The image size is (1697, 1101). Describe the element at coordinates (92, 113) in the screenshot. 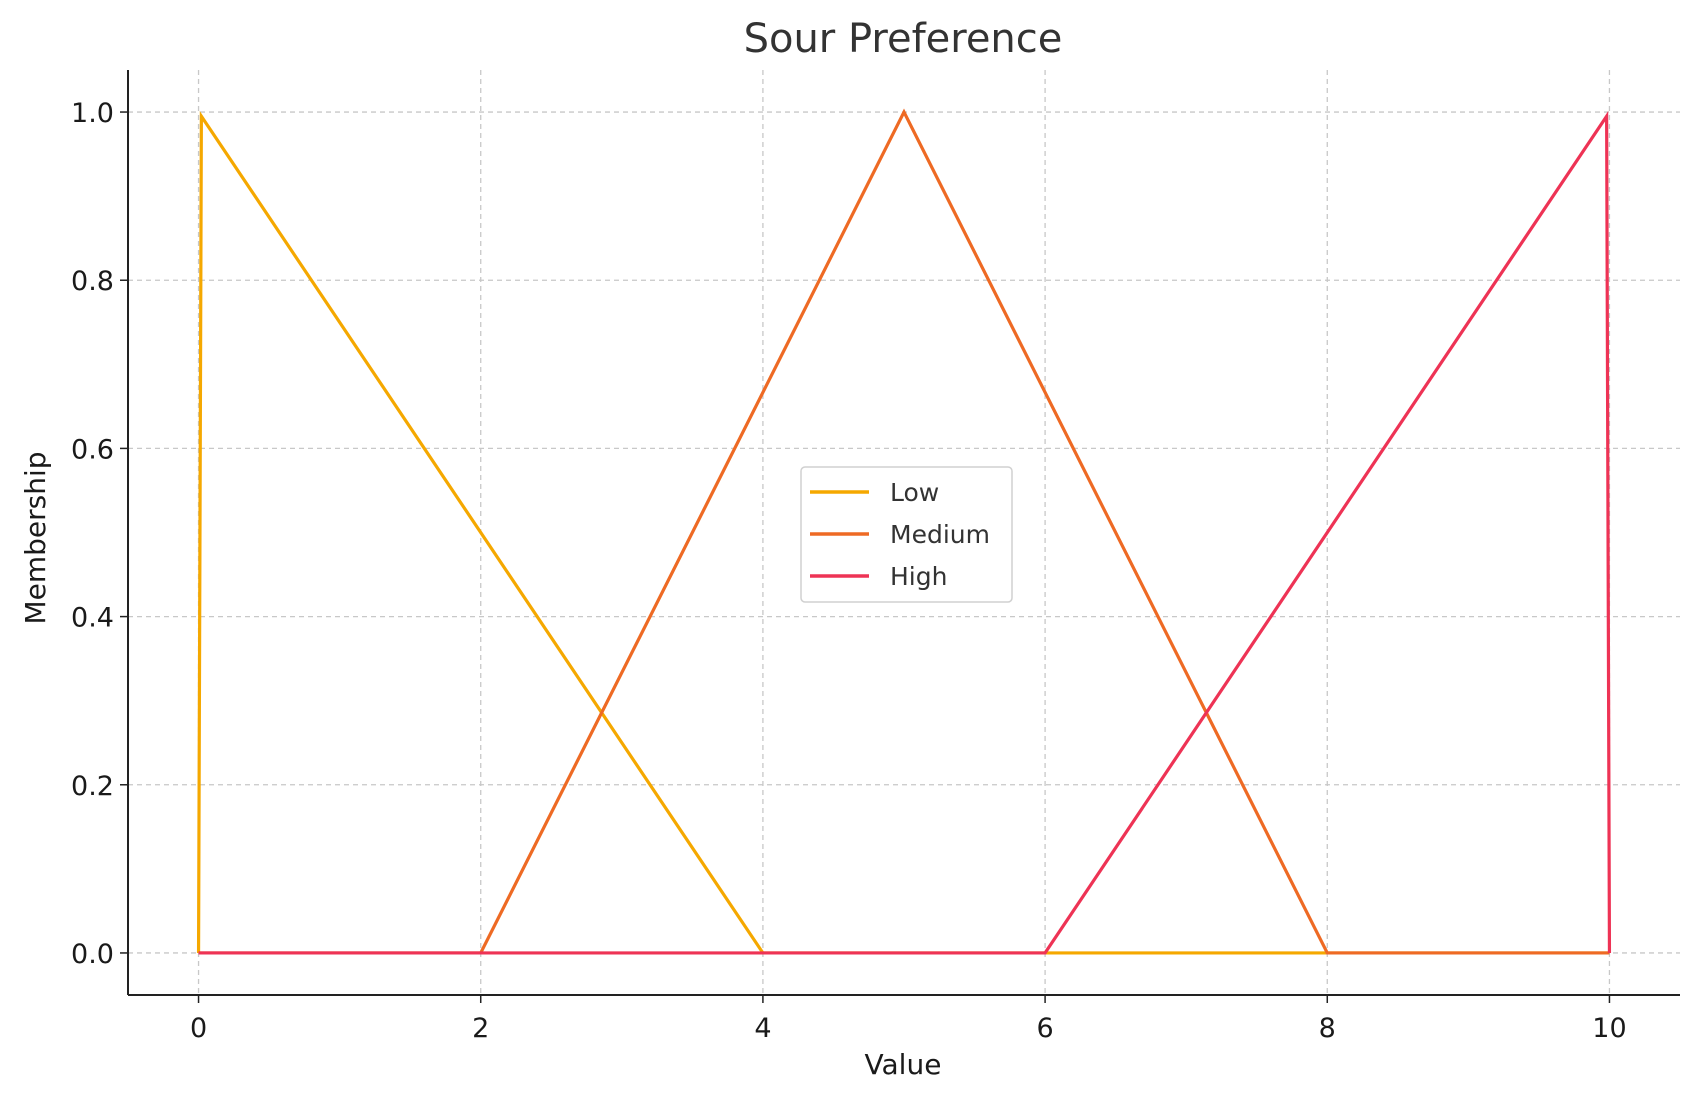

I see `y-tick-label: 1.0` at that location.